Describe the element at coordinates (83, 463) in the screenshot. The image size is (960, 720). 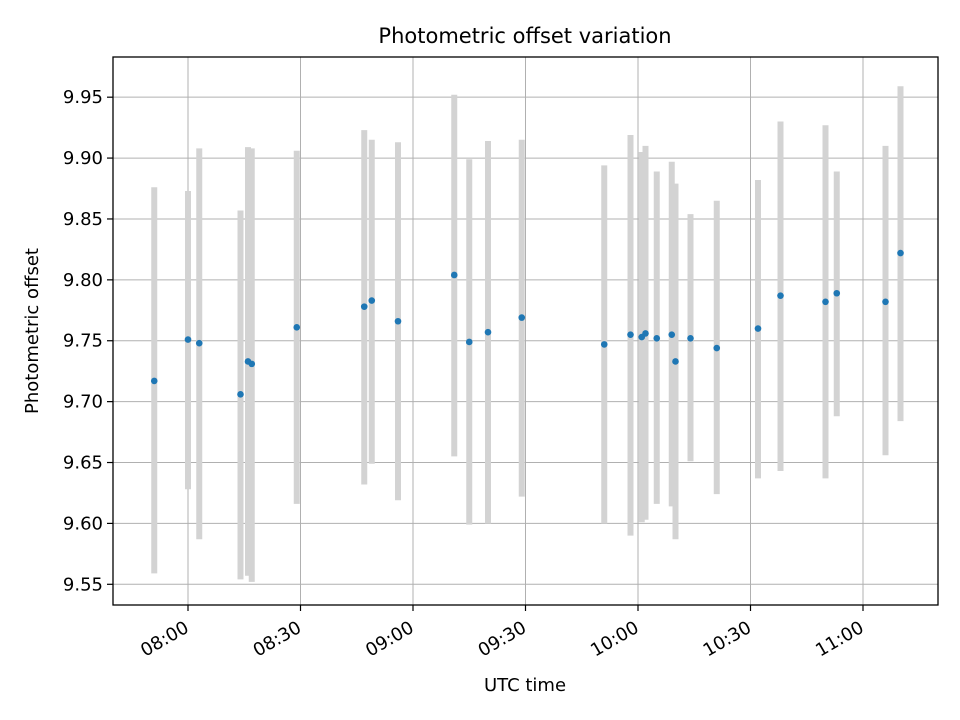
I see `y-tick-label: 9.65` at that location.